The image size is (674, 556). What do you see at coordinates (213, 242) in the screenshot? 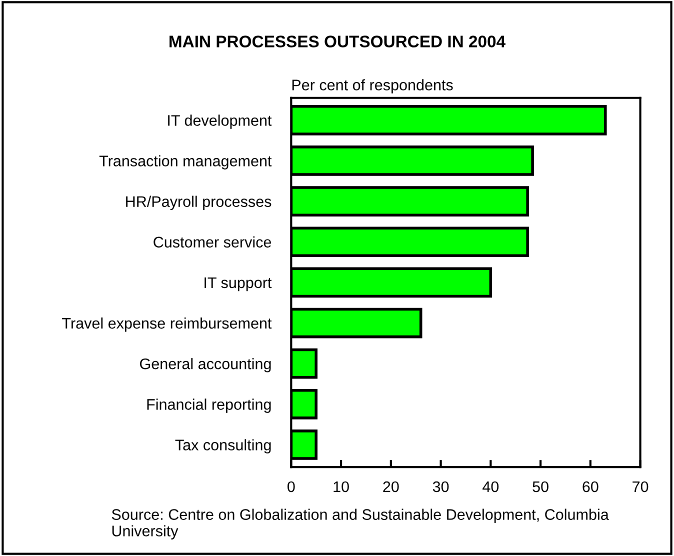
I see `y-tick-label: Customer service` at bounding box center [213, 242].